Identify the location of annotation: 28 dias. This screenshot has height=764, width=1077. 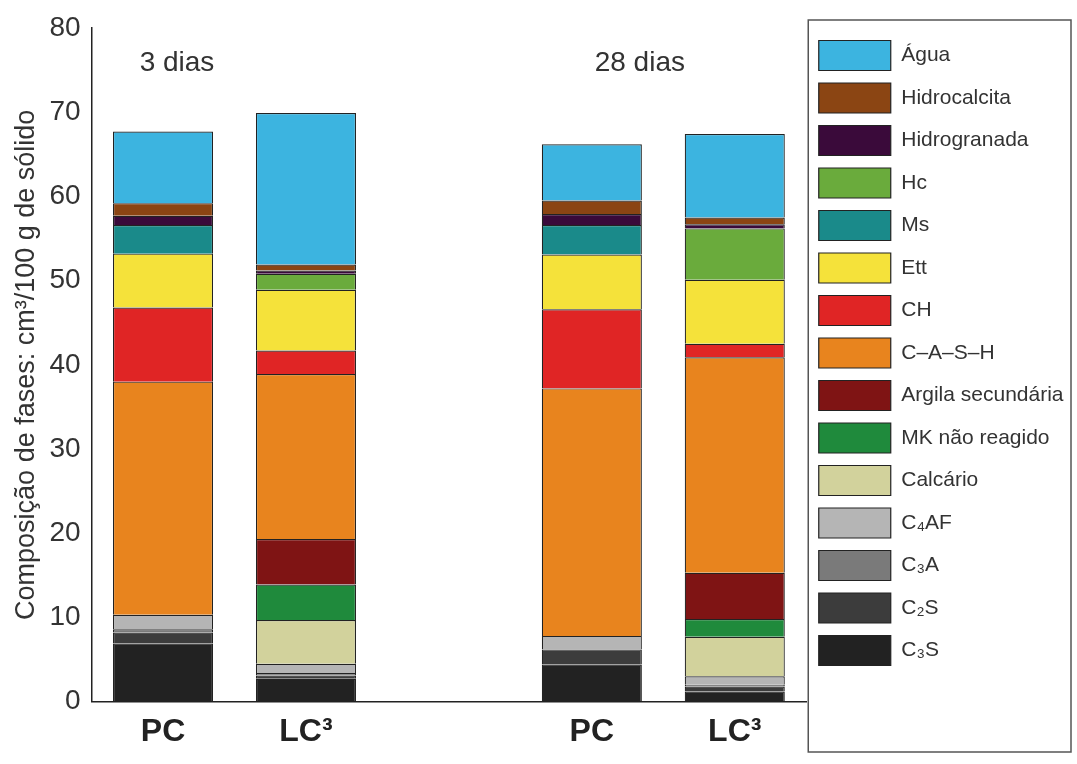
(639, 61).